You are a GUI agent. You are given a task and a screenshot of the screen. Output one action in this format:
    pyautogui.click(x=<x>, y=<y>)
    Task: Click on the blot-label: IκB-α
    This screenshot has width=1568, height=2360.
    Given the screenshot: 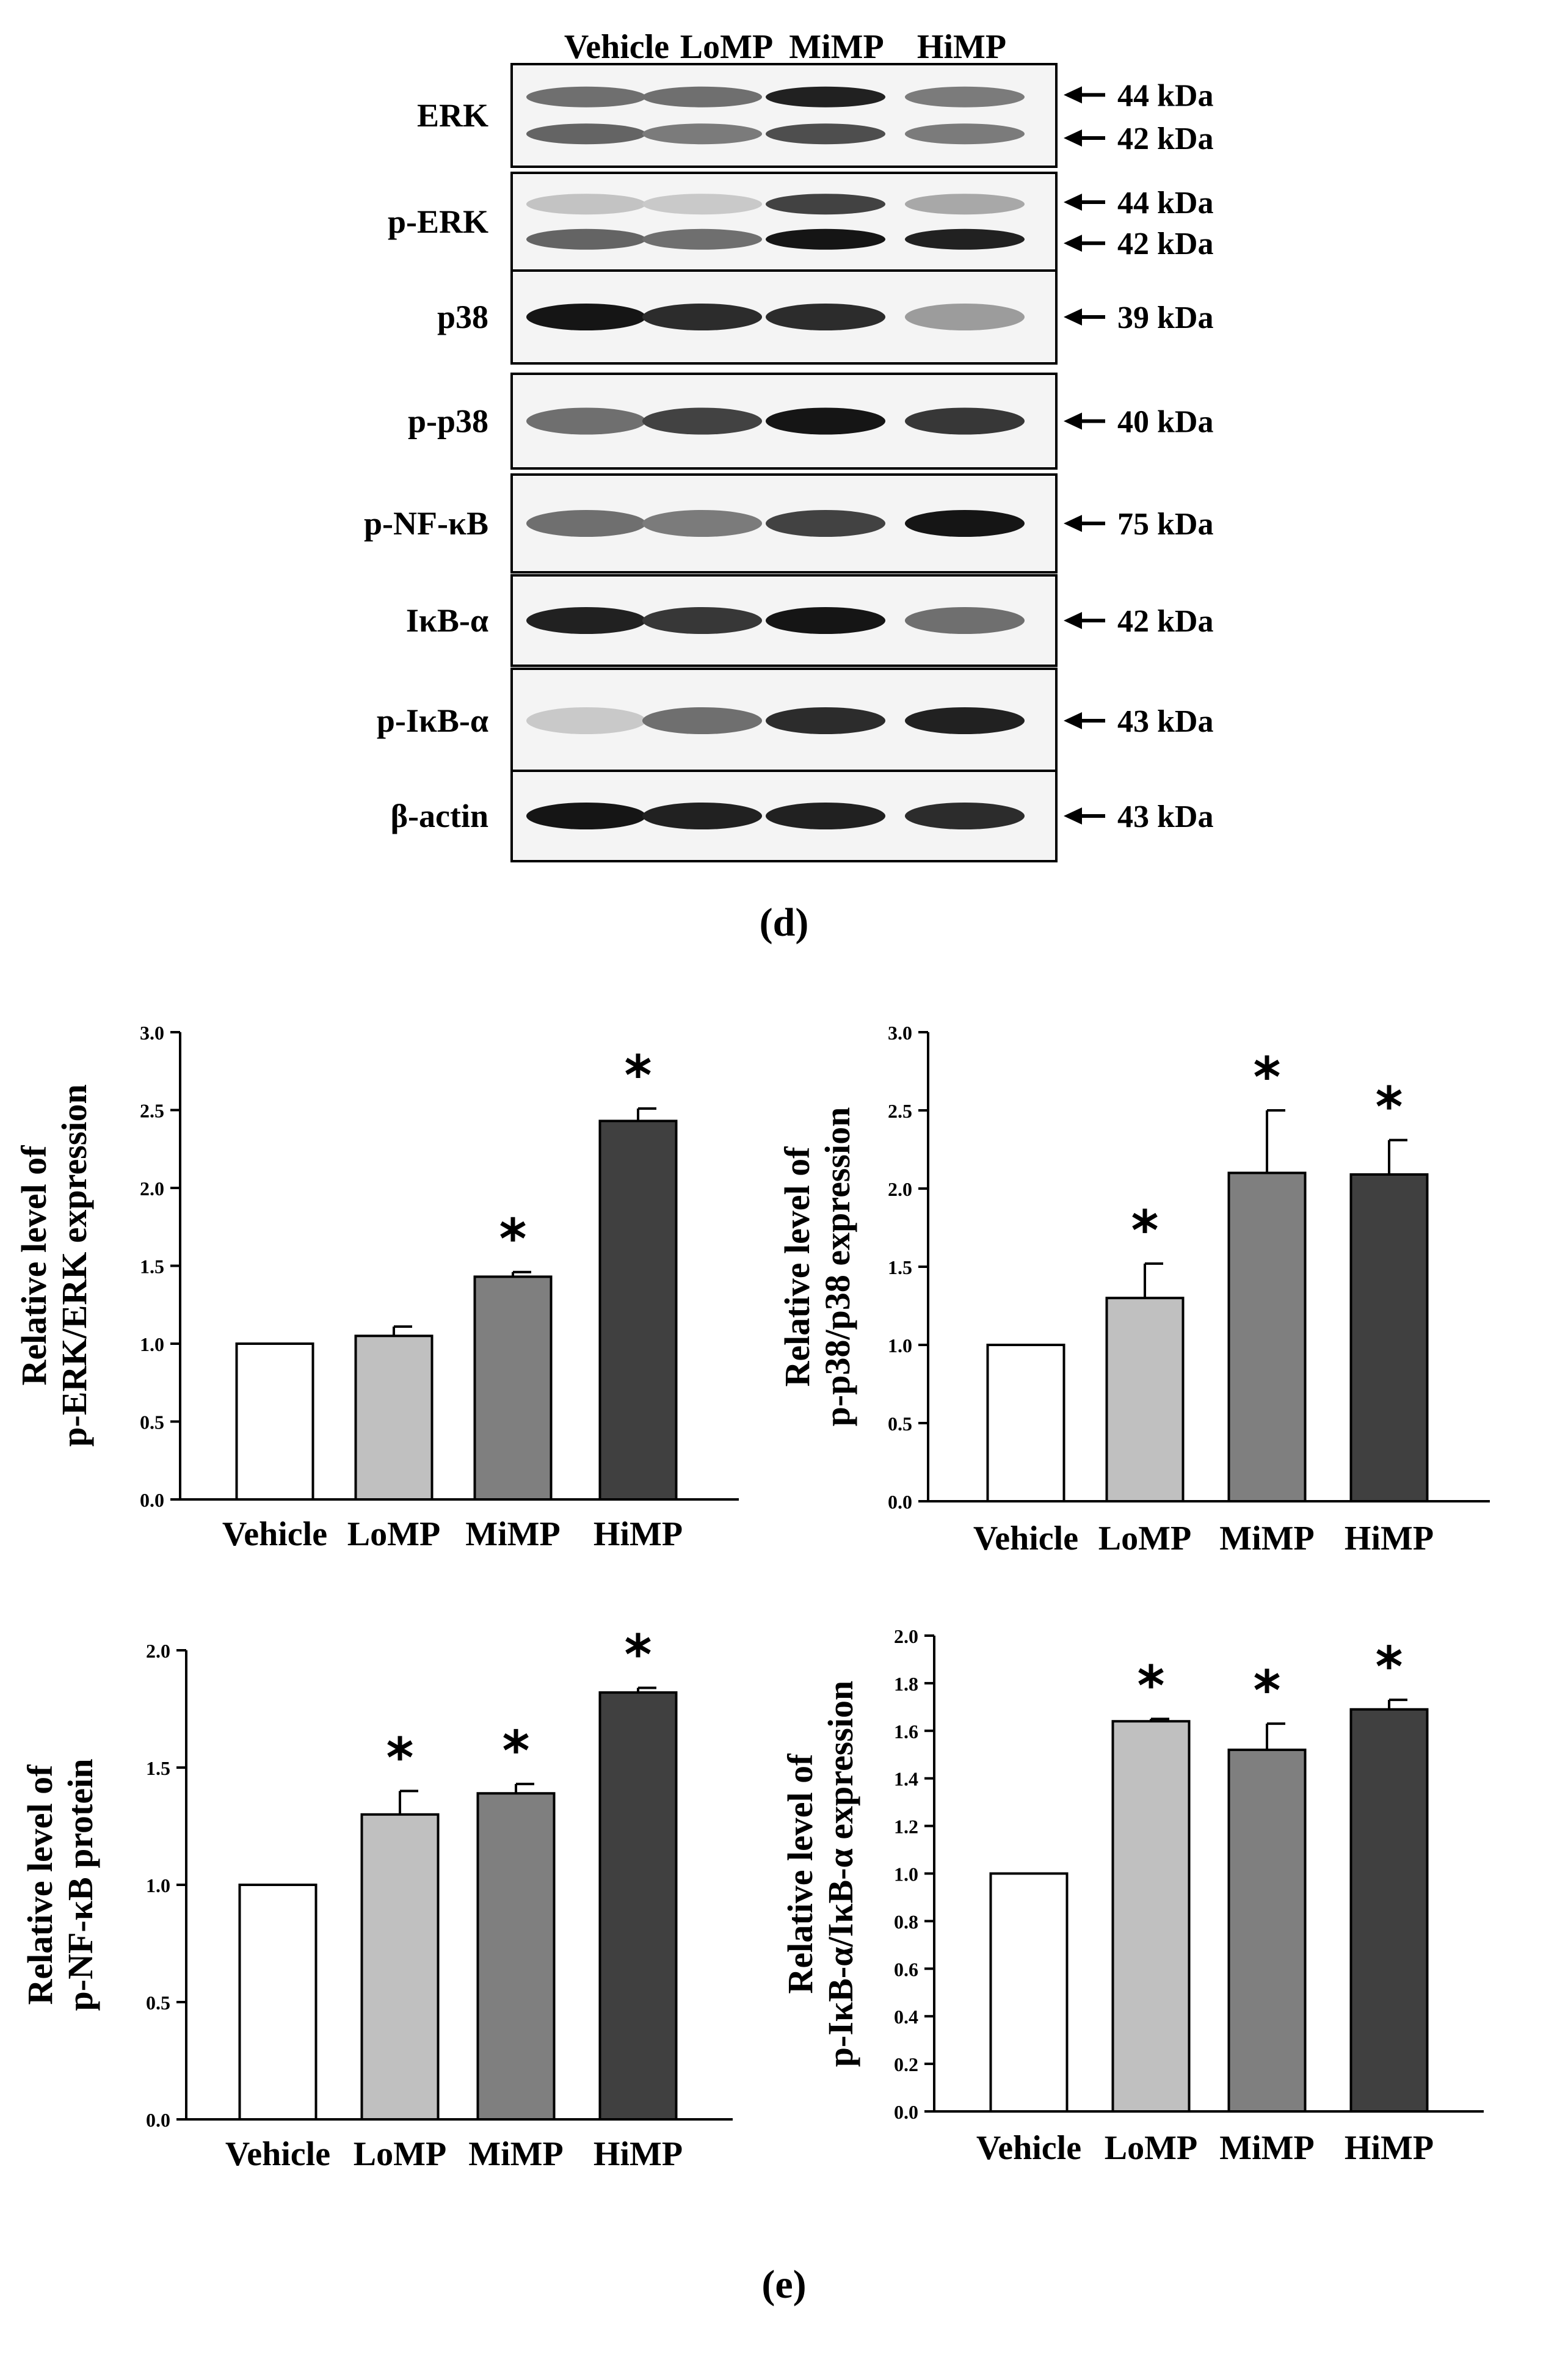 What is the action you would take?
    pyautogui.click(x=447, y=620)
    